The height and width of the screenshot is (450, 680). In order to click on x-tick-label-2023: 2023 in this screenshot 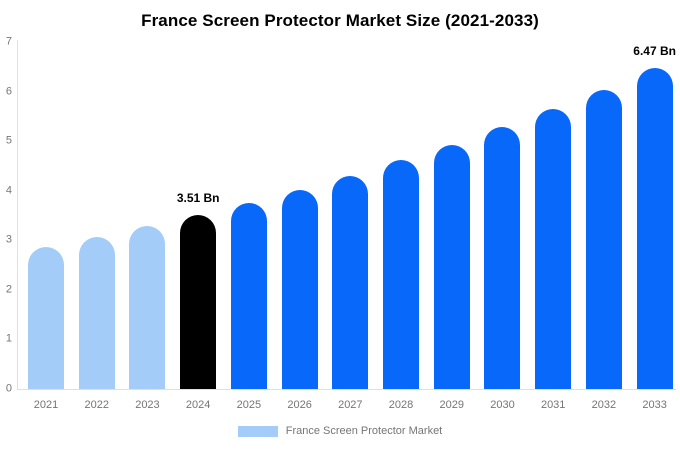, I will do `click(147, 405)`.